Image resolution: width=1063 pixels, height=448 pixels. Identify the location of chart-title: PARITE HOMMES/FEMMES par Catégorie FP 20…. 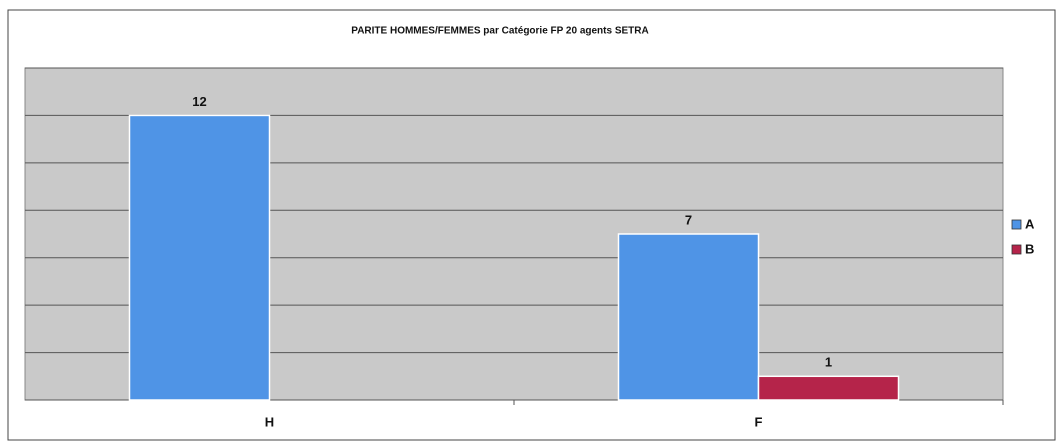
(499, 31).